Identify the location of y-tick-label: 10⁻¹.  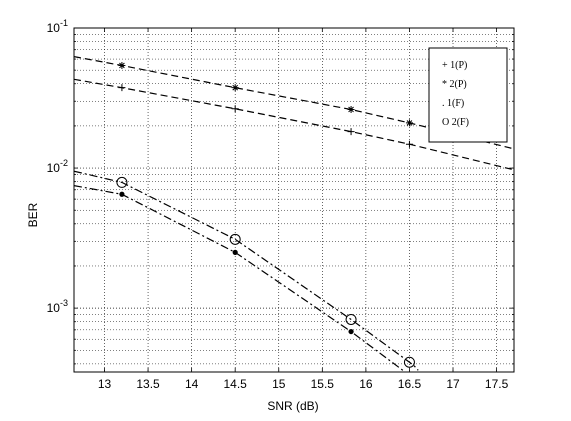
(57, 26).